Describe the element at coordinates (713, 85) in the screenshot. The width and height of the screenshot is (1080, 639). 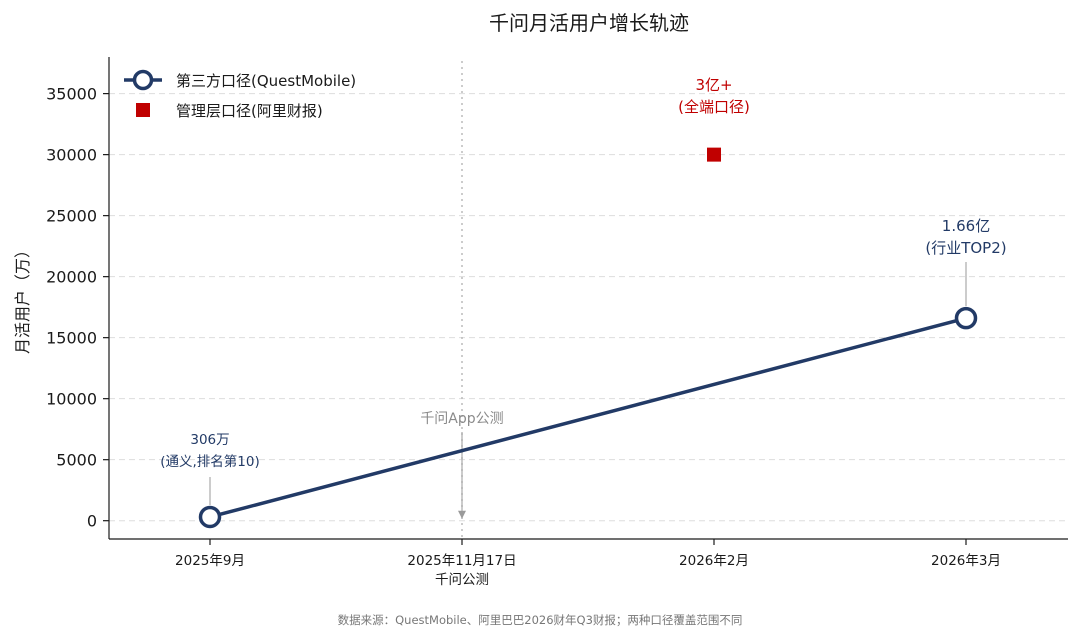
I see `mgmt-point-annotation-line1: 3亿+` at that location.